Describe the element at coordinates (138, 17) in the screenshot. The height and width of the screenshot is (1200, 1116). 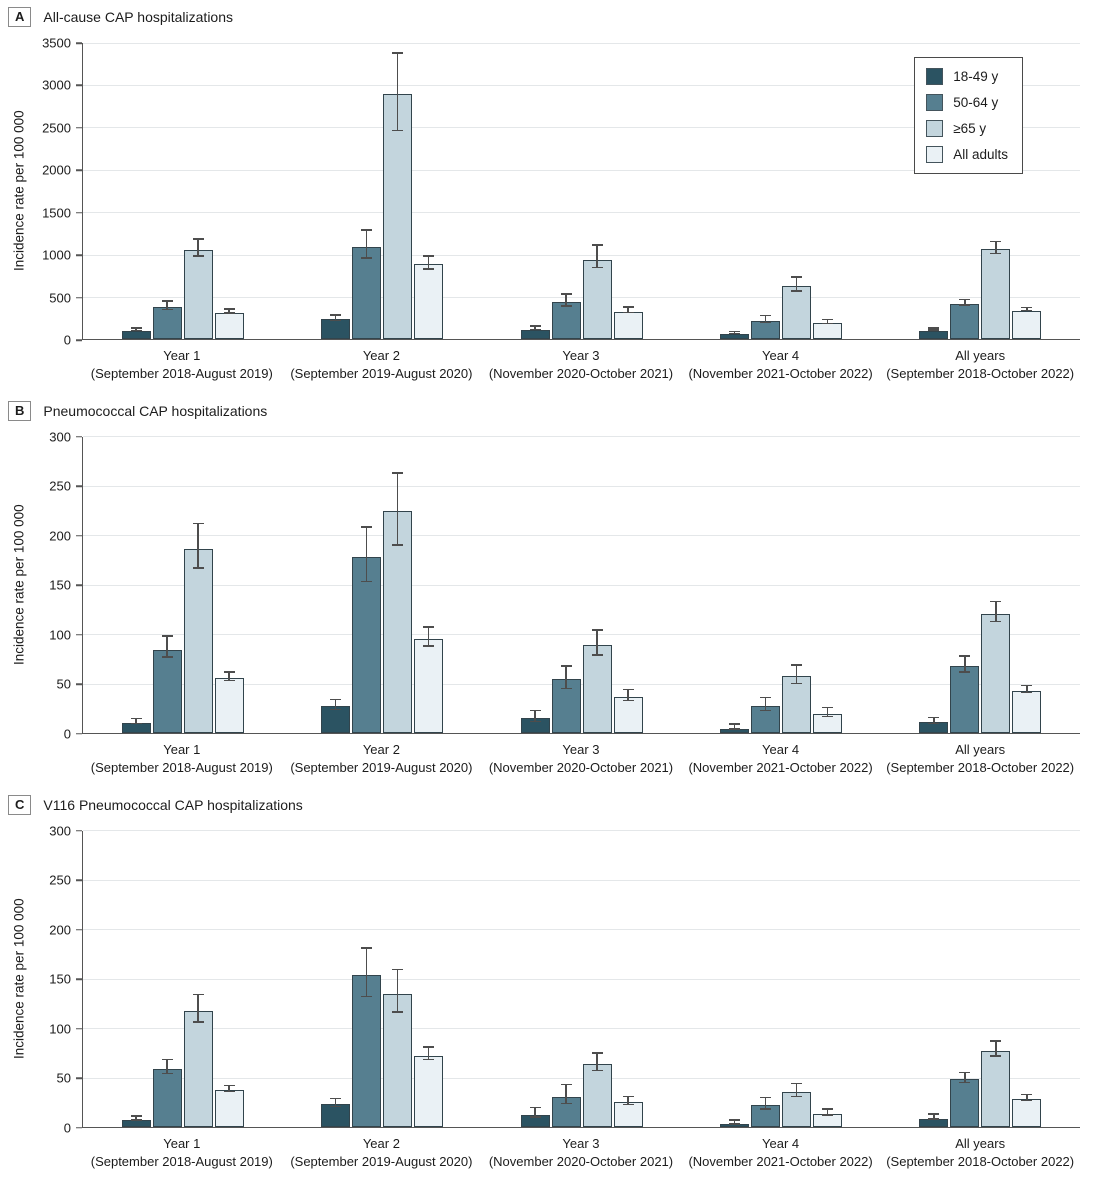
I see `panel-a-title: All-cause CAP hospitalizations` at that location.